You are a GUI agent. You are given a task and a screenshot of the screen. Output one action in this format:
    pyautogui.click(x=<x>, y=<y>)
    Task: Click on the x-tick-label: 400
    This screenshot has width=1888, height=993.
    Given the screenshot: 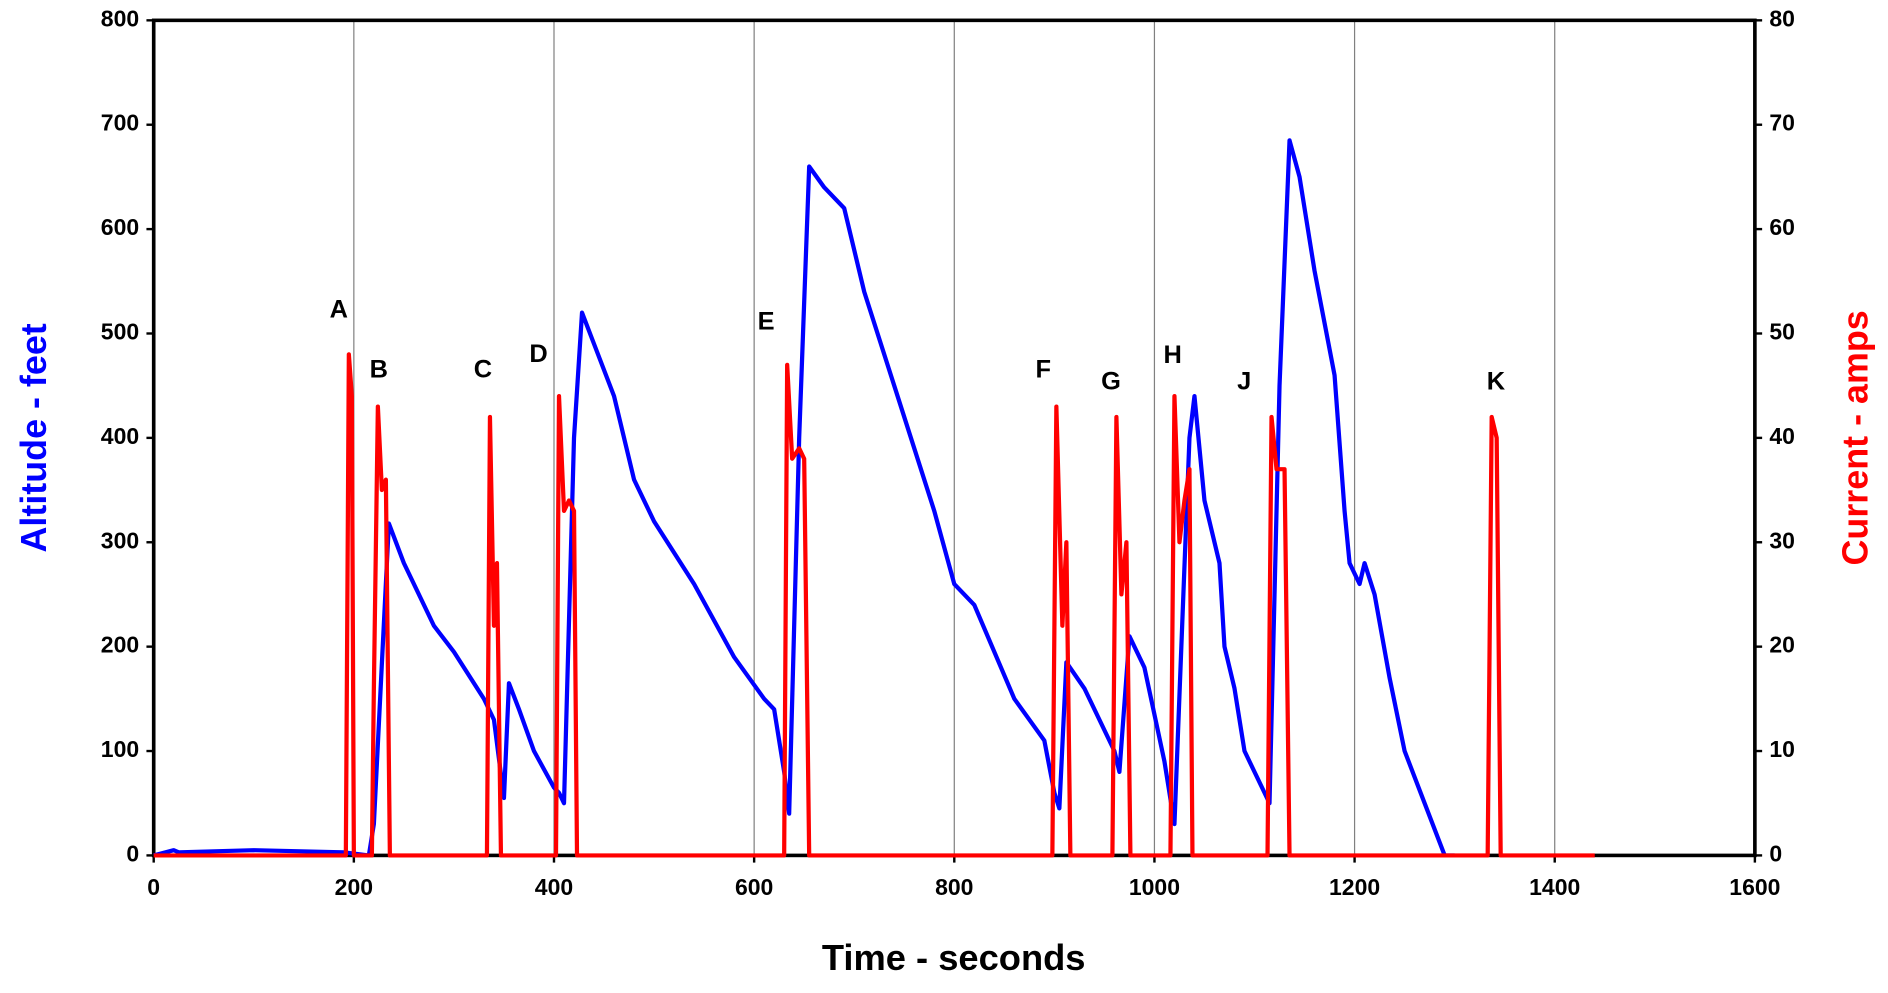 What is the action you would take?
    pyautogui.click(x=554, y=887)
    